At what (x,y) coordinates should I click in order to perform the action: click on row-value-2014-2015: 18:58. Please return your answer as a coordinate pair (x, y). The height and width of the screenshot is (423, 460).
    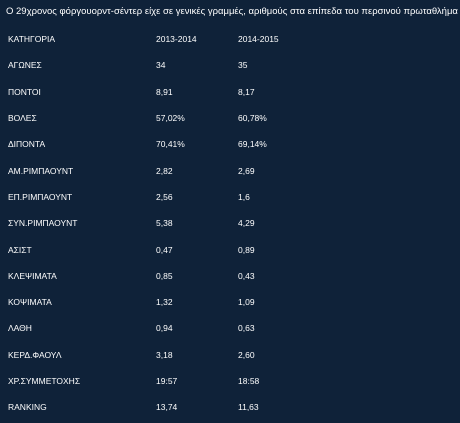
    Looking at the image, I should click on (249, 381).